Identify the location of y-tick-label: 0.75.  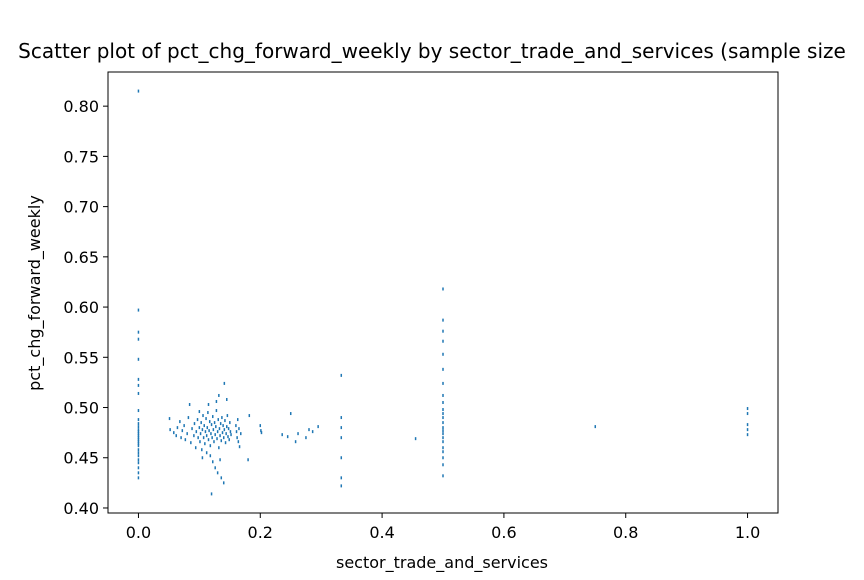
(81, 156).